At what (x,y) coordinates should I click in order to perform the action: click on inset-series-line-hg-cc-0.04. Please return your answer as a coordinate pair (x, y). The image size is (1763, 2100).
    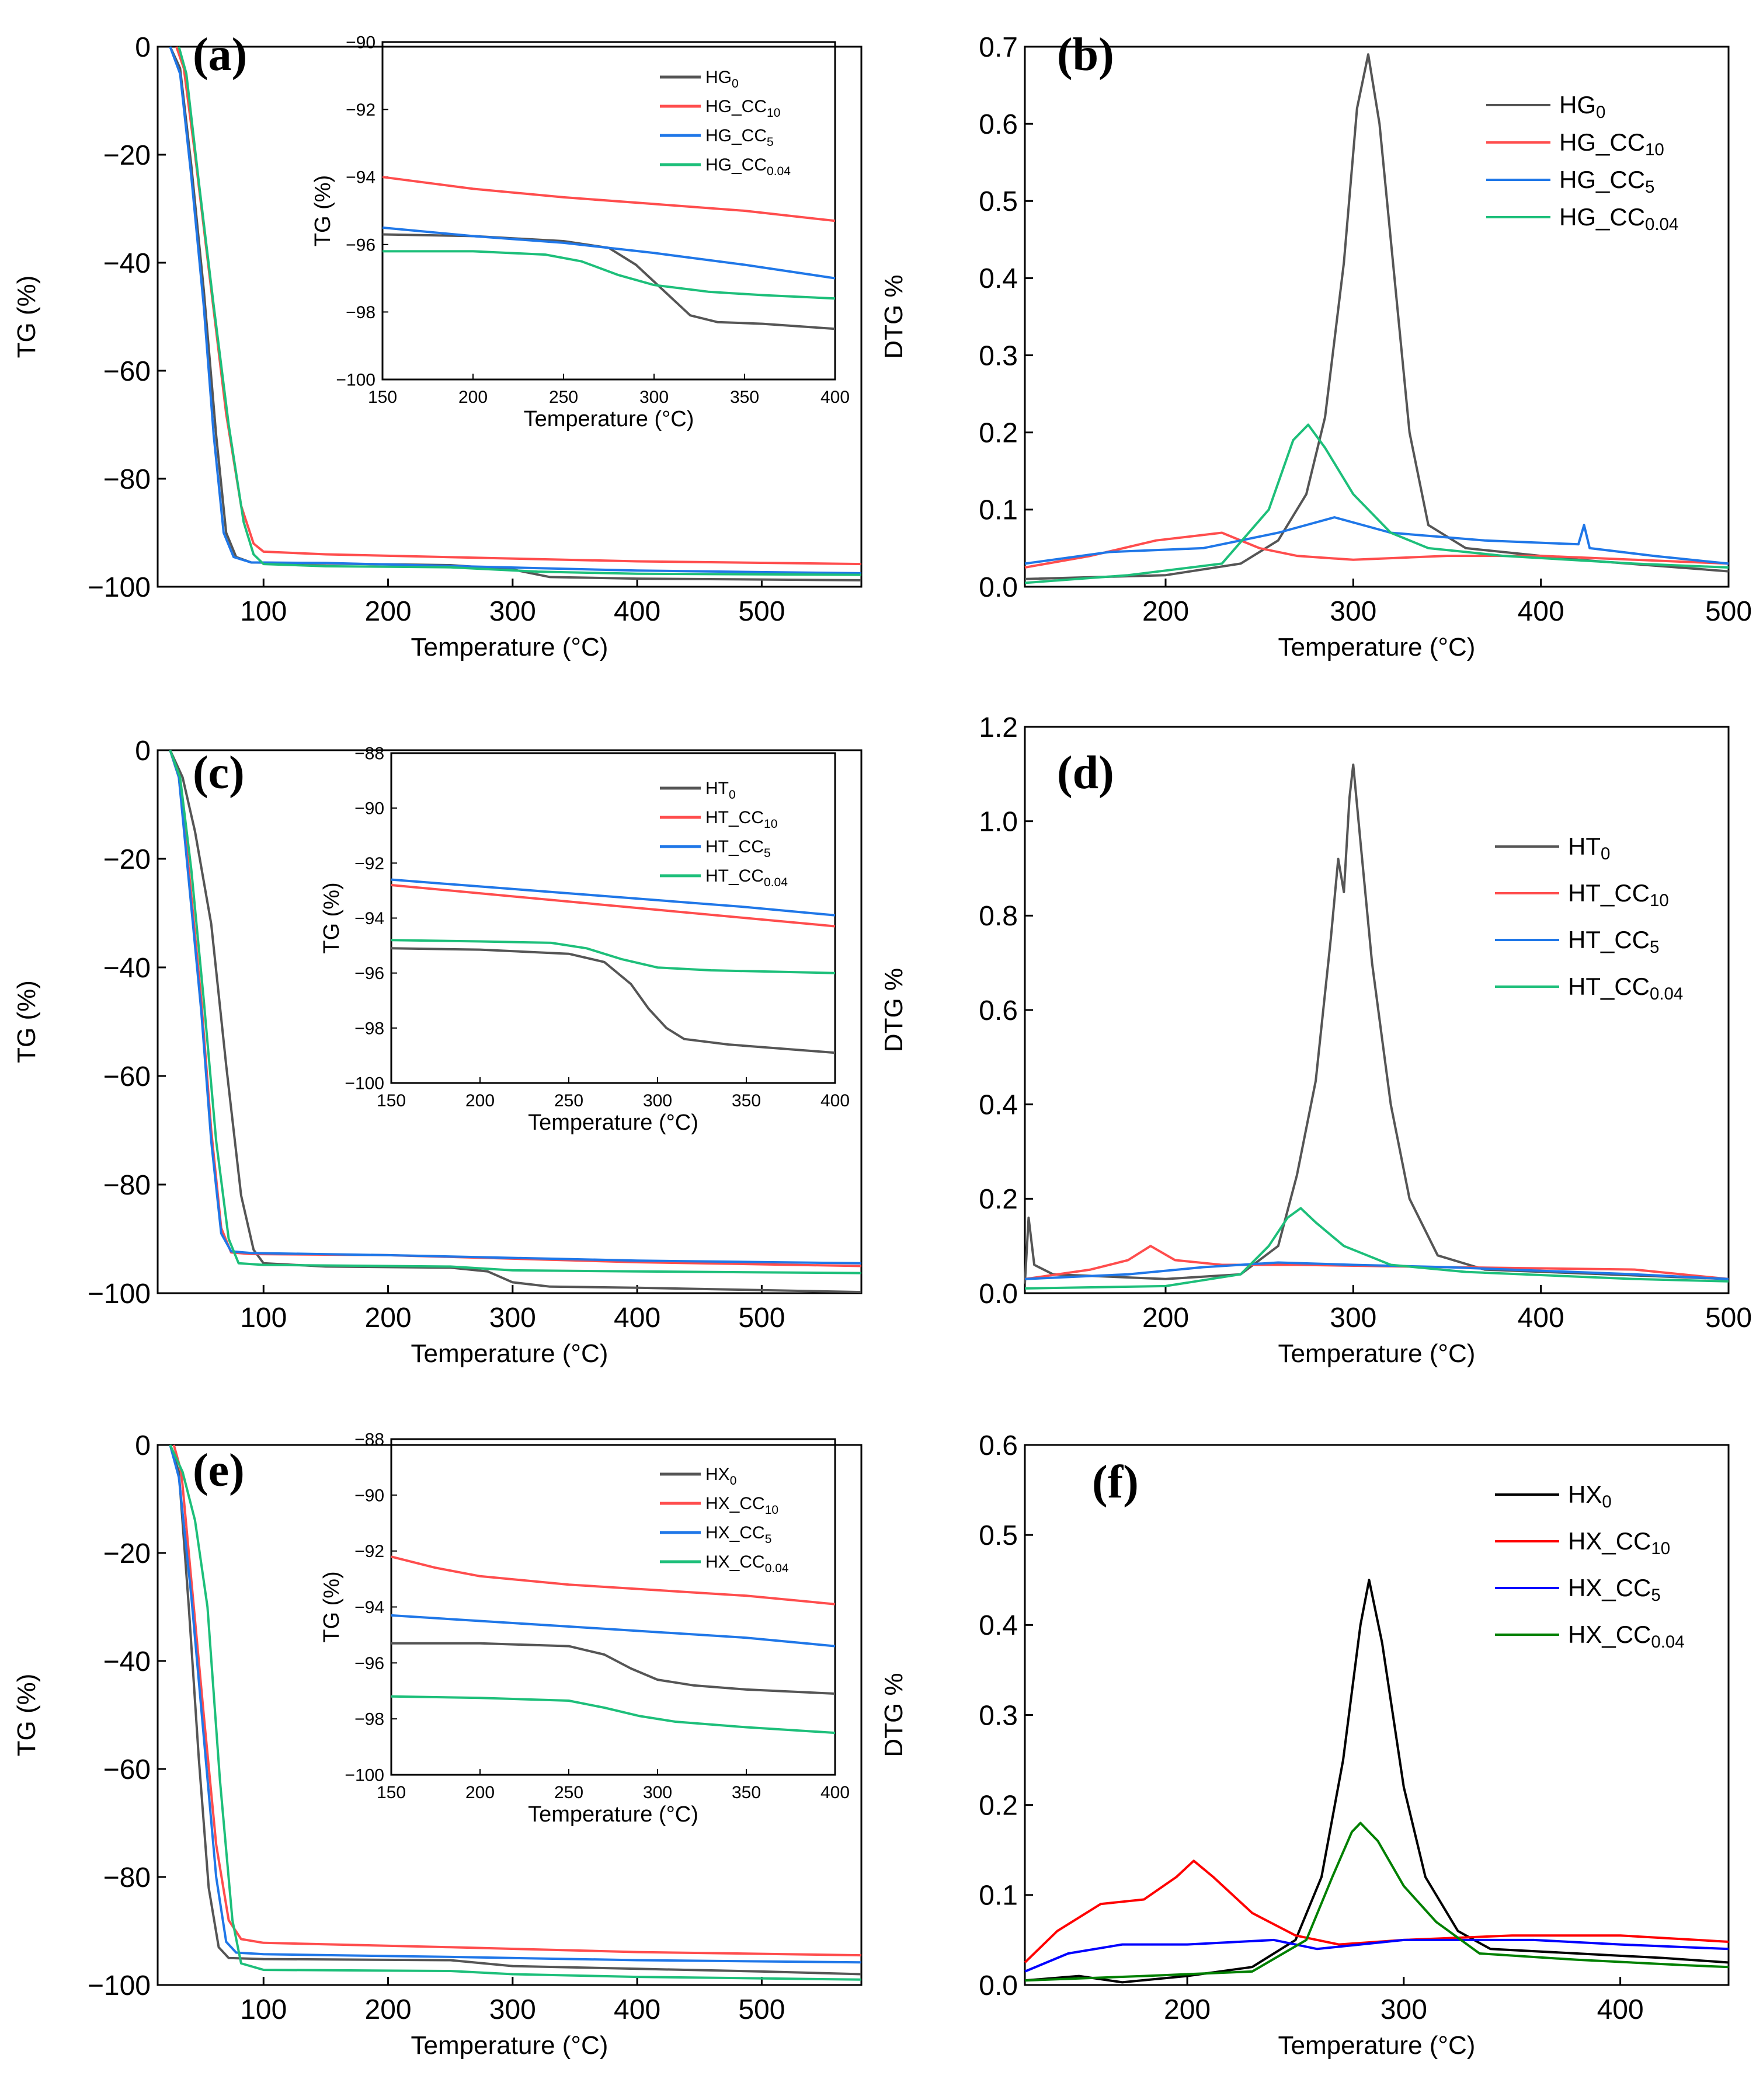
    Looking at the image, I should click on (609, 275).